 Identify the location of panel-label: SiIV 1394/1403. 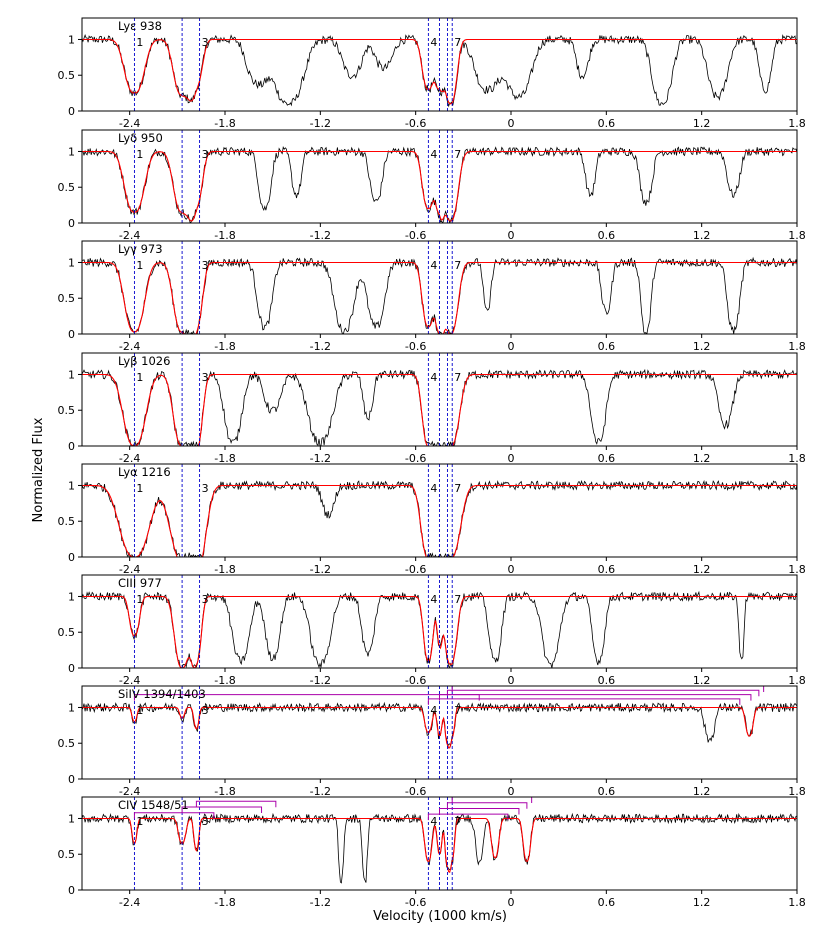
(162, 694).